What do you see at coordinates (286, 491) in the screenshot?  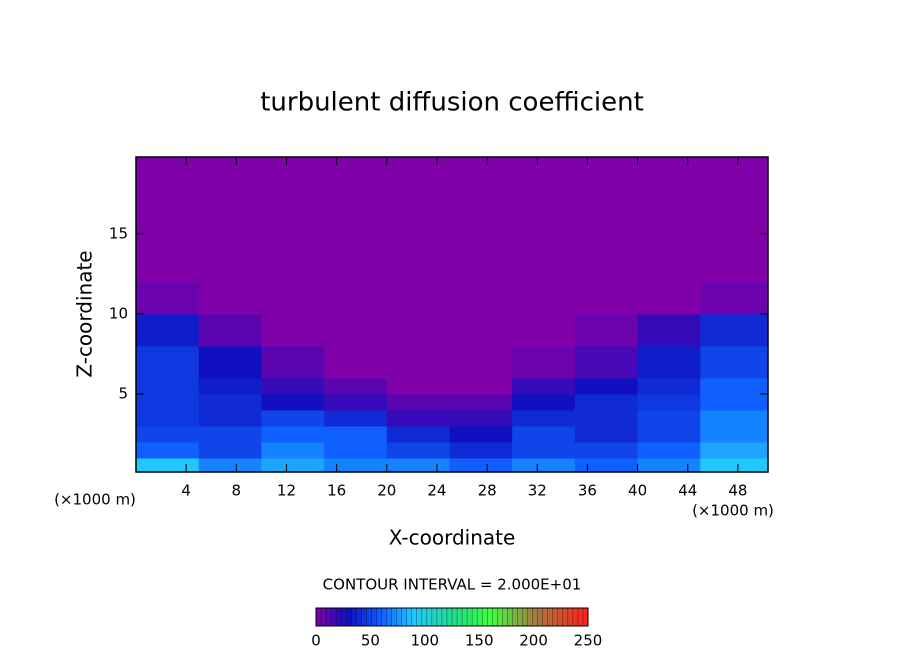 I see `x-tick-label: 12` at bounding box center [286, 491].